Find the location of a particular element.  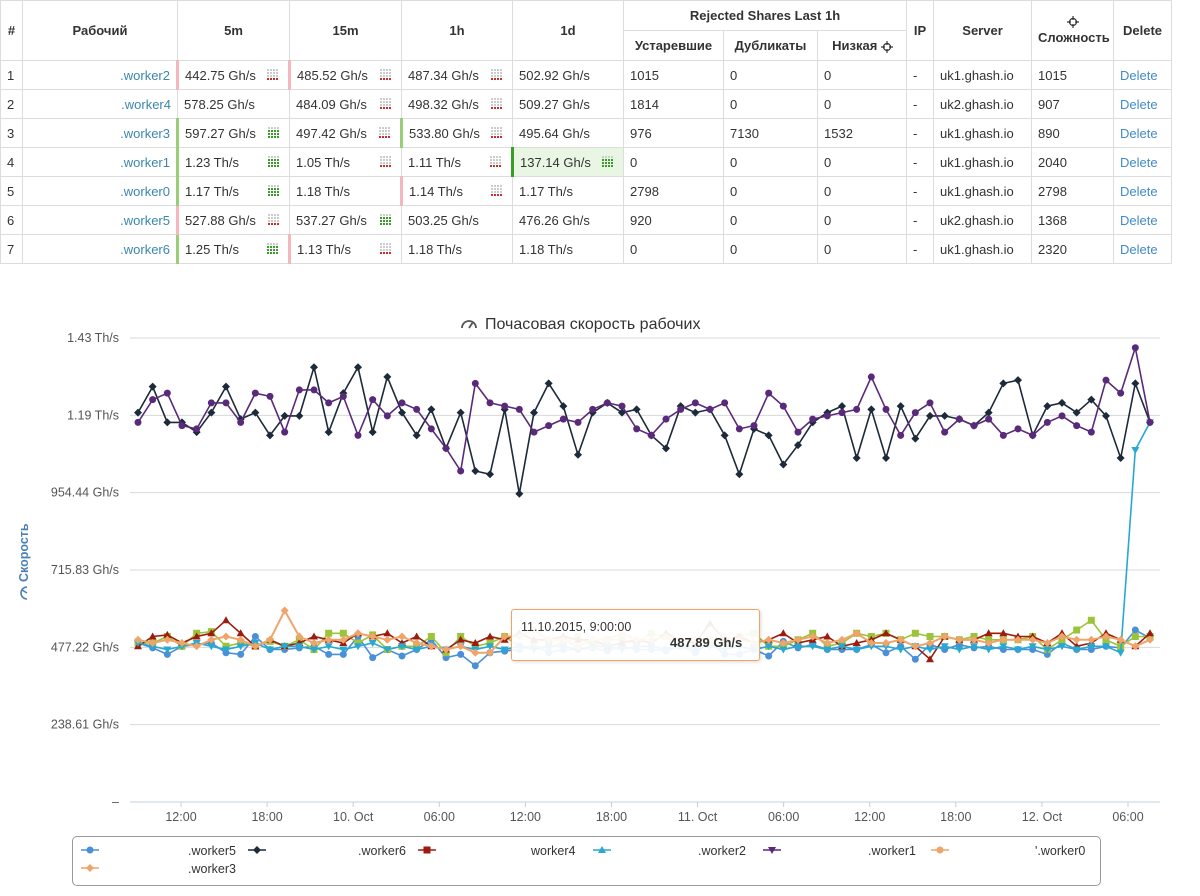

col-header-ip: IP is located at coordinates (920, 30).